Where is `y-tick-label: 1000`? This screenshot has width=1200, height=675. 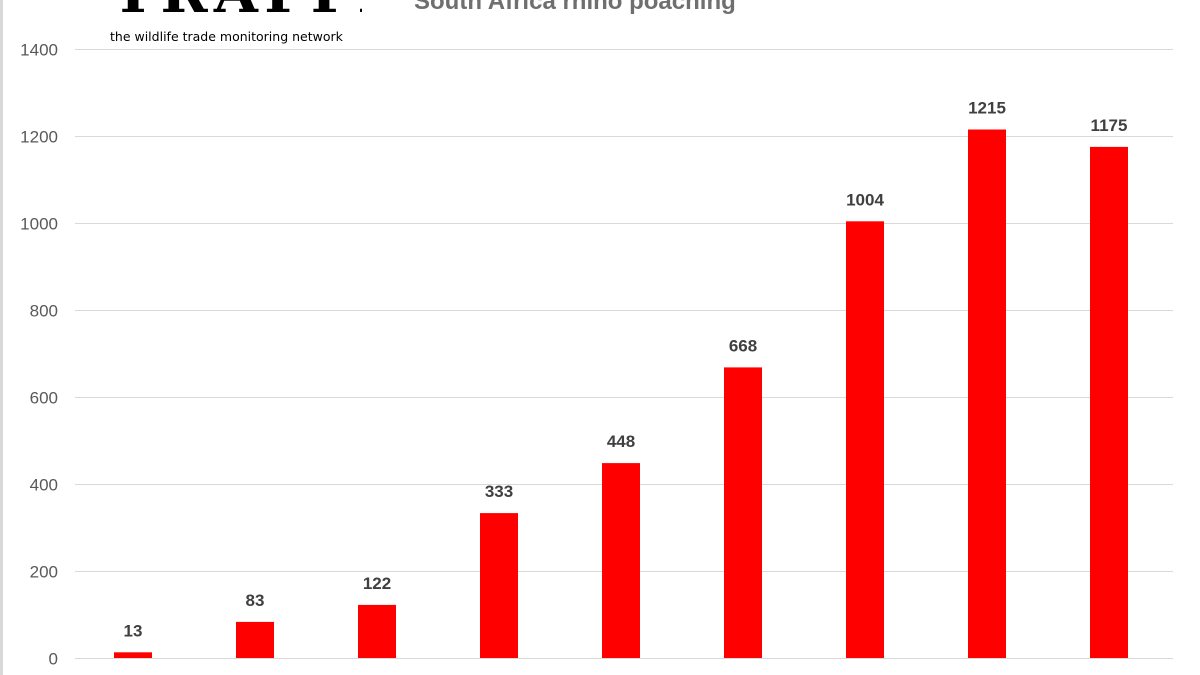 y-tick-label: 1000 is located at coordinates (39, 224).